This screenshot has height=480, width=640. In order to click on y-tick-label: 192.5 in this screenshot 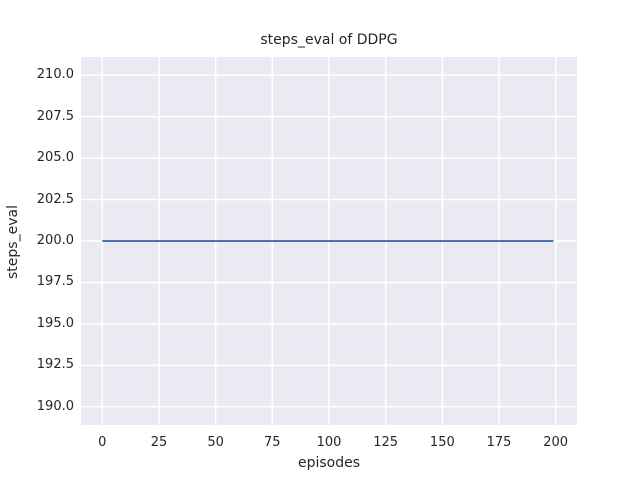, I will do `click(55, 365)`.